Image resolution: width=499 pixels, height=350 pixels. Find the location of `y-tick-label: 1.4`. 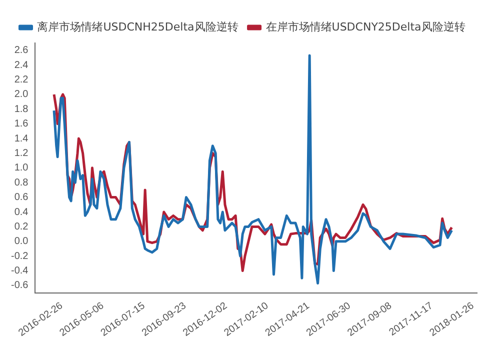

y-tick-label: 1.4 is located at coordinates (21, 138).